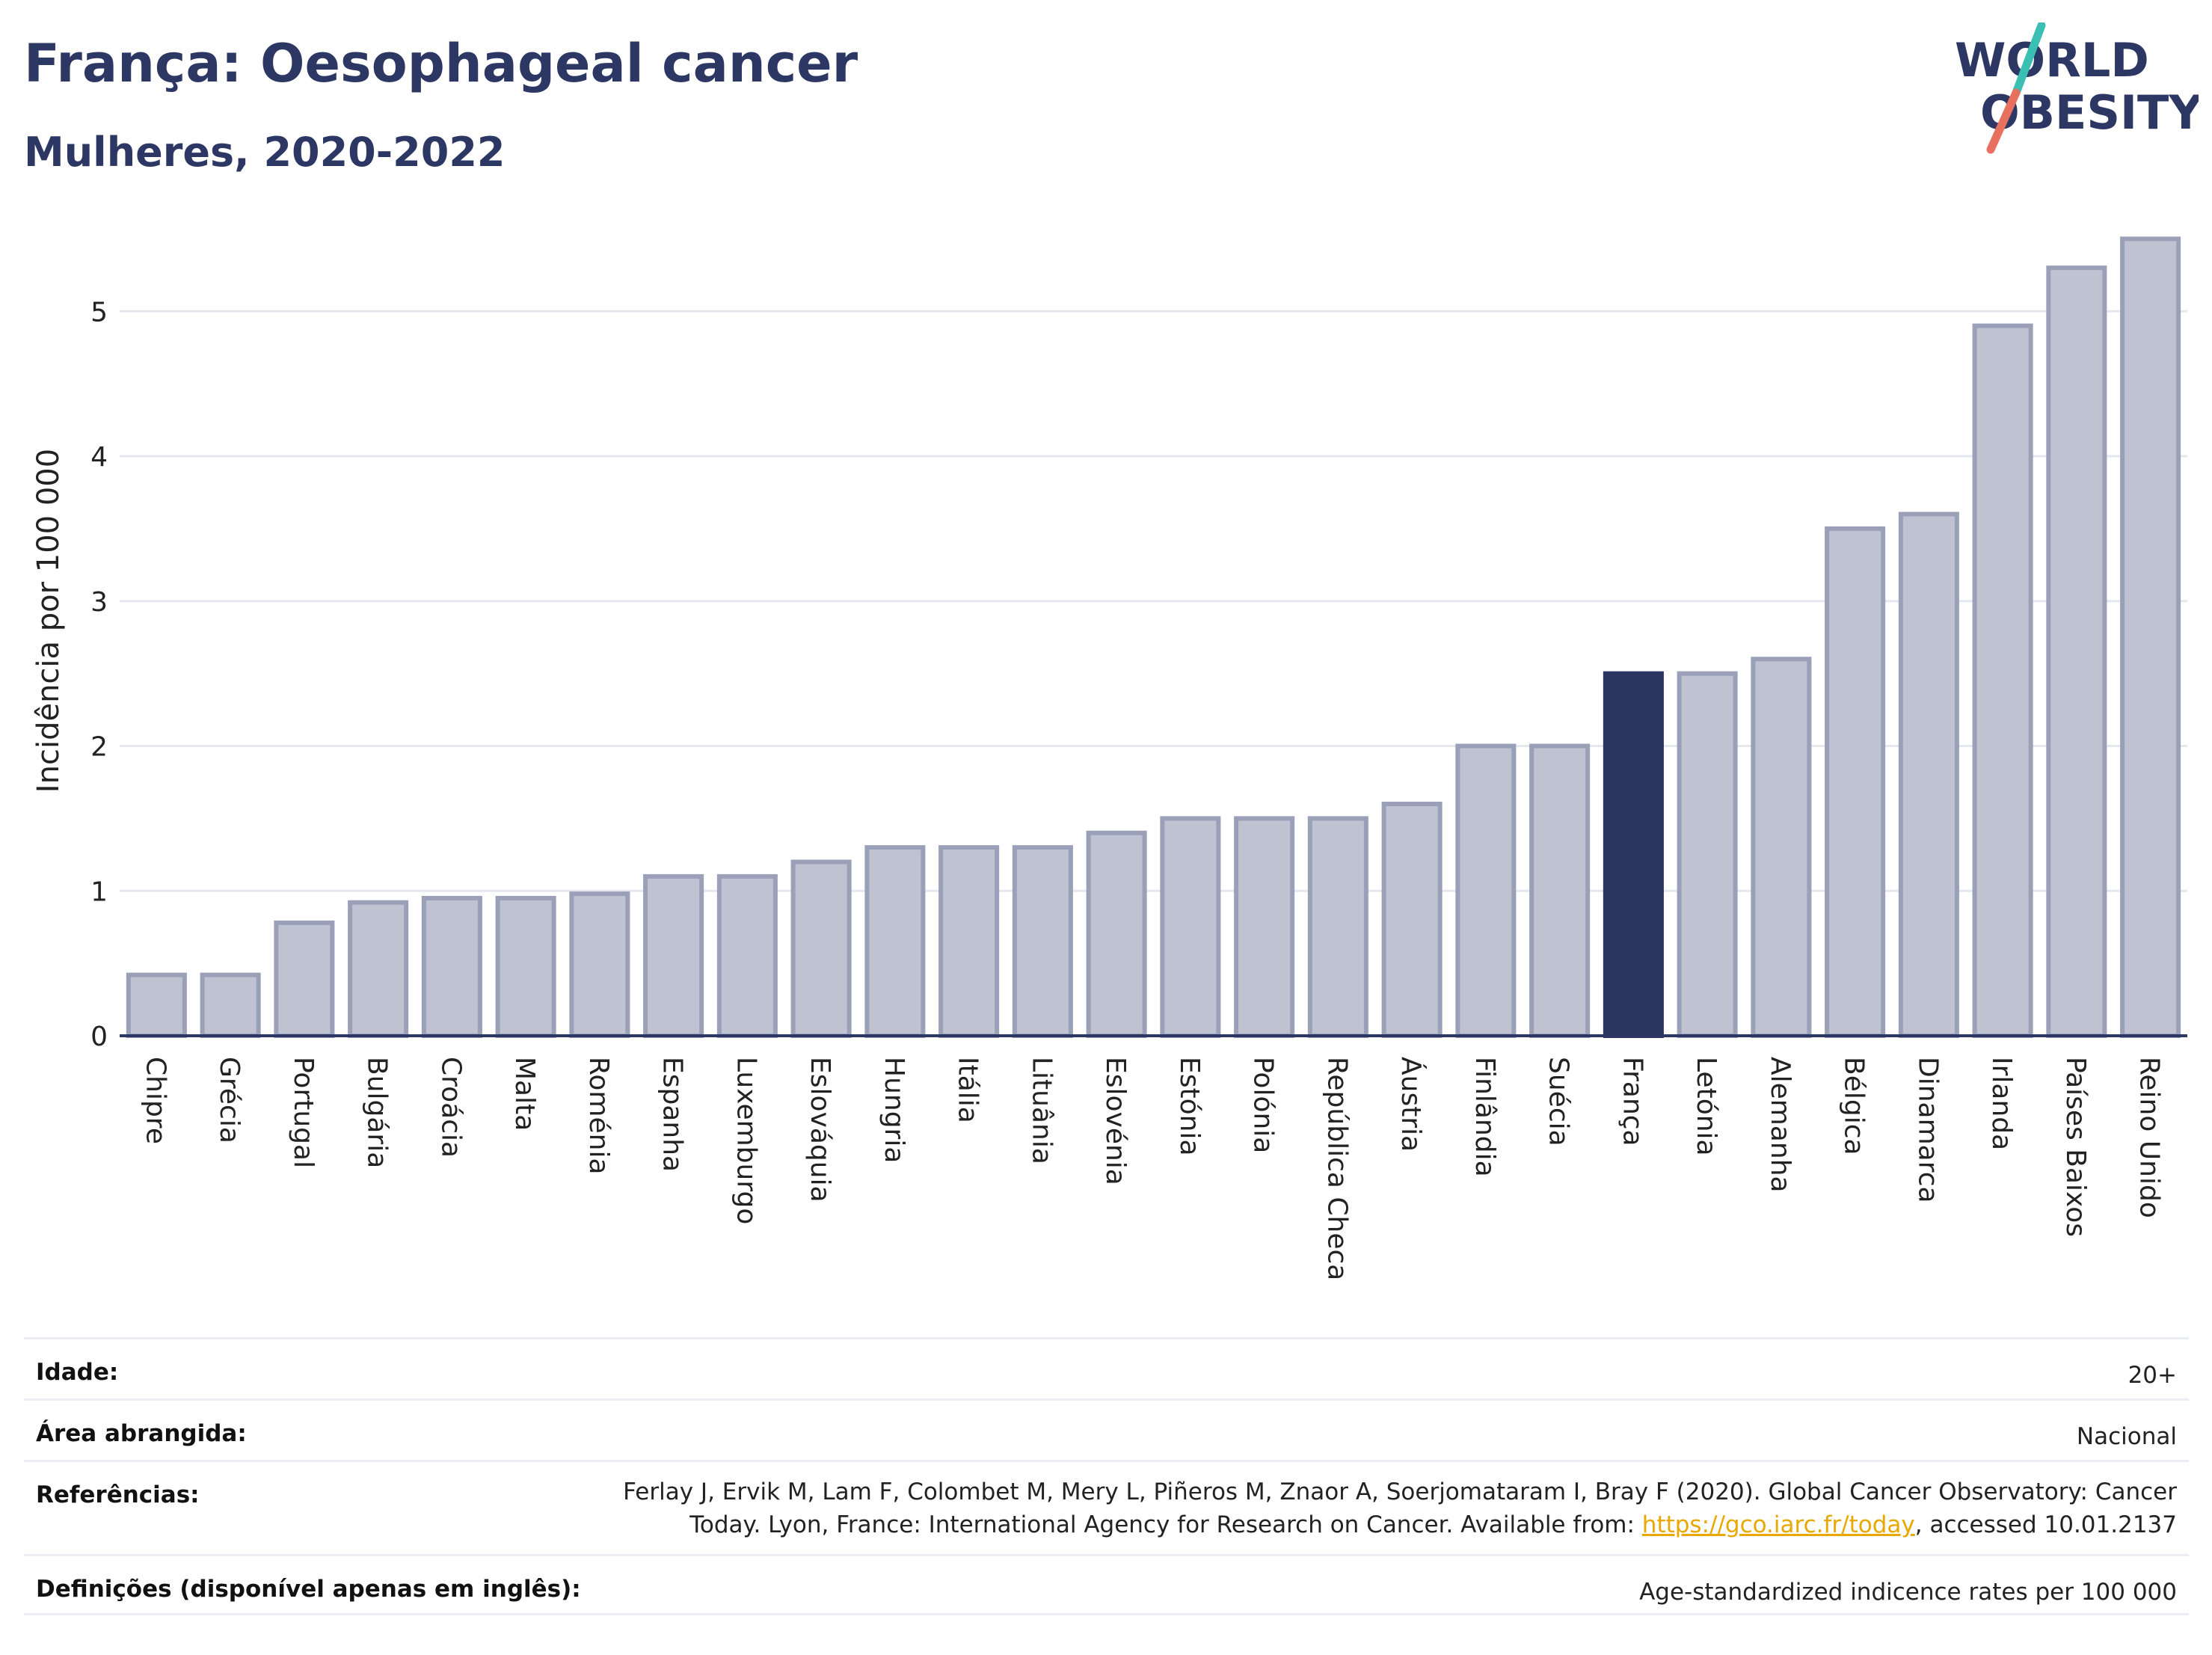 This screenshot has height=1655, width=2212. Describe the element at coordinates (2045, 1524) in the screenshot. I see `references-accessed: , accessed 10.01.2137` at that location.